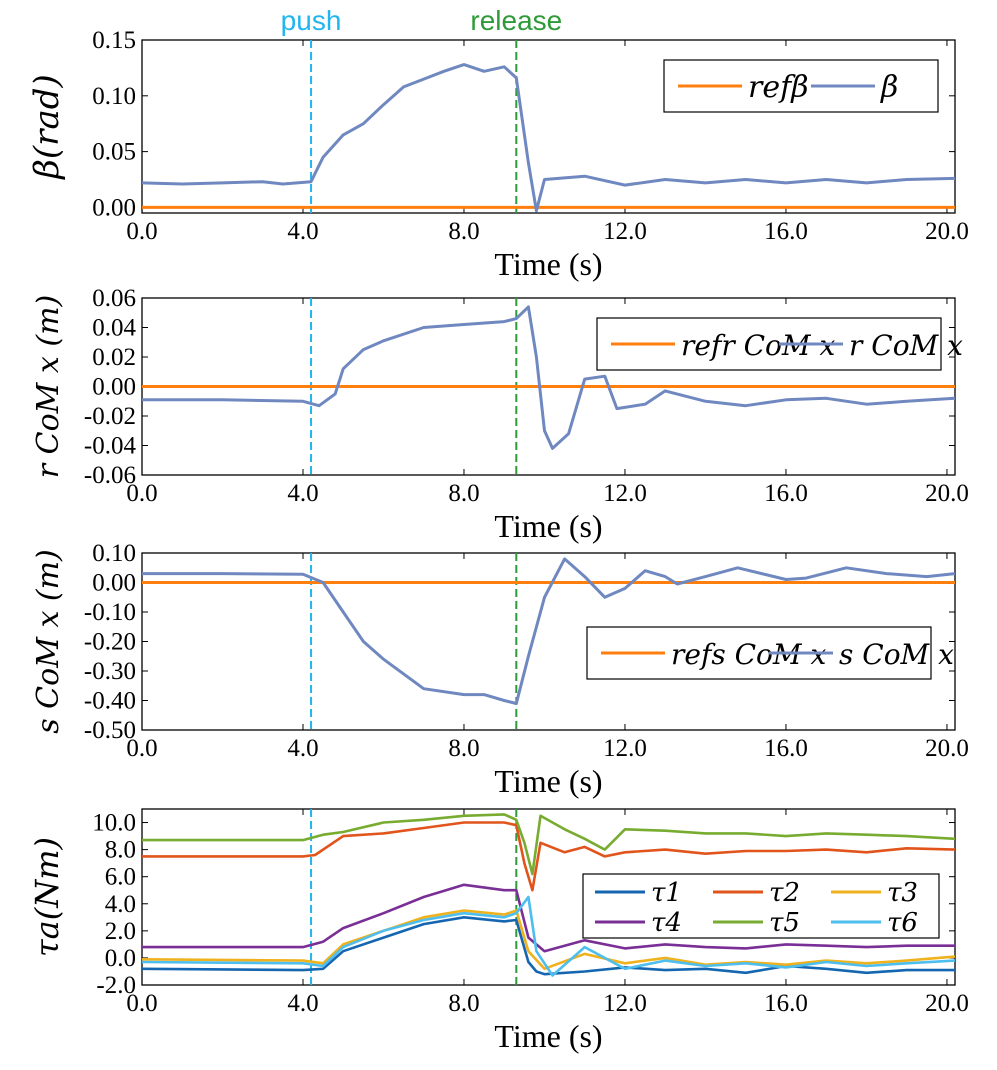 Image resolution: width=997 pixels, height=1070 pixels. I want to click on legend-label-tau: τ6, so click(902, 923).